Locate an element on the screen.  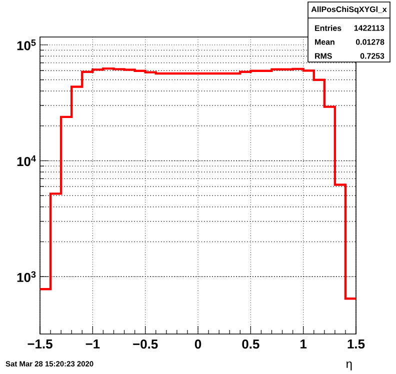
x-tick-label: −1.5 is located at coordinates (40, 344).